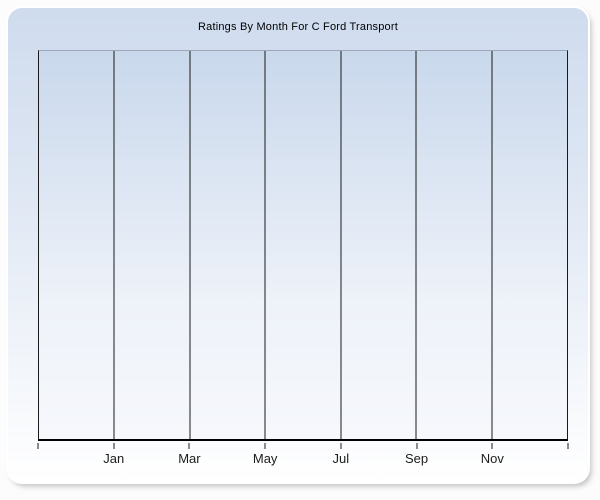 Image resolution: width=600 pixels, height=500 pixels. I want to click on x-tick-label: Sep, so click(416, 458).